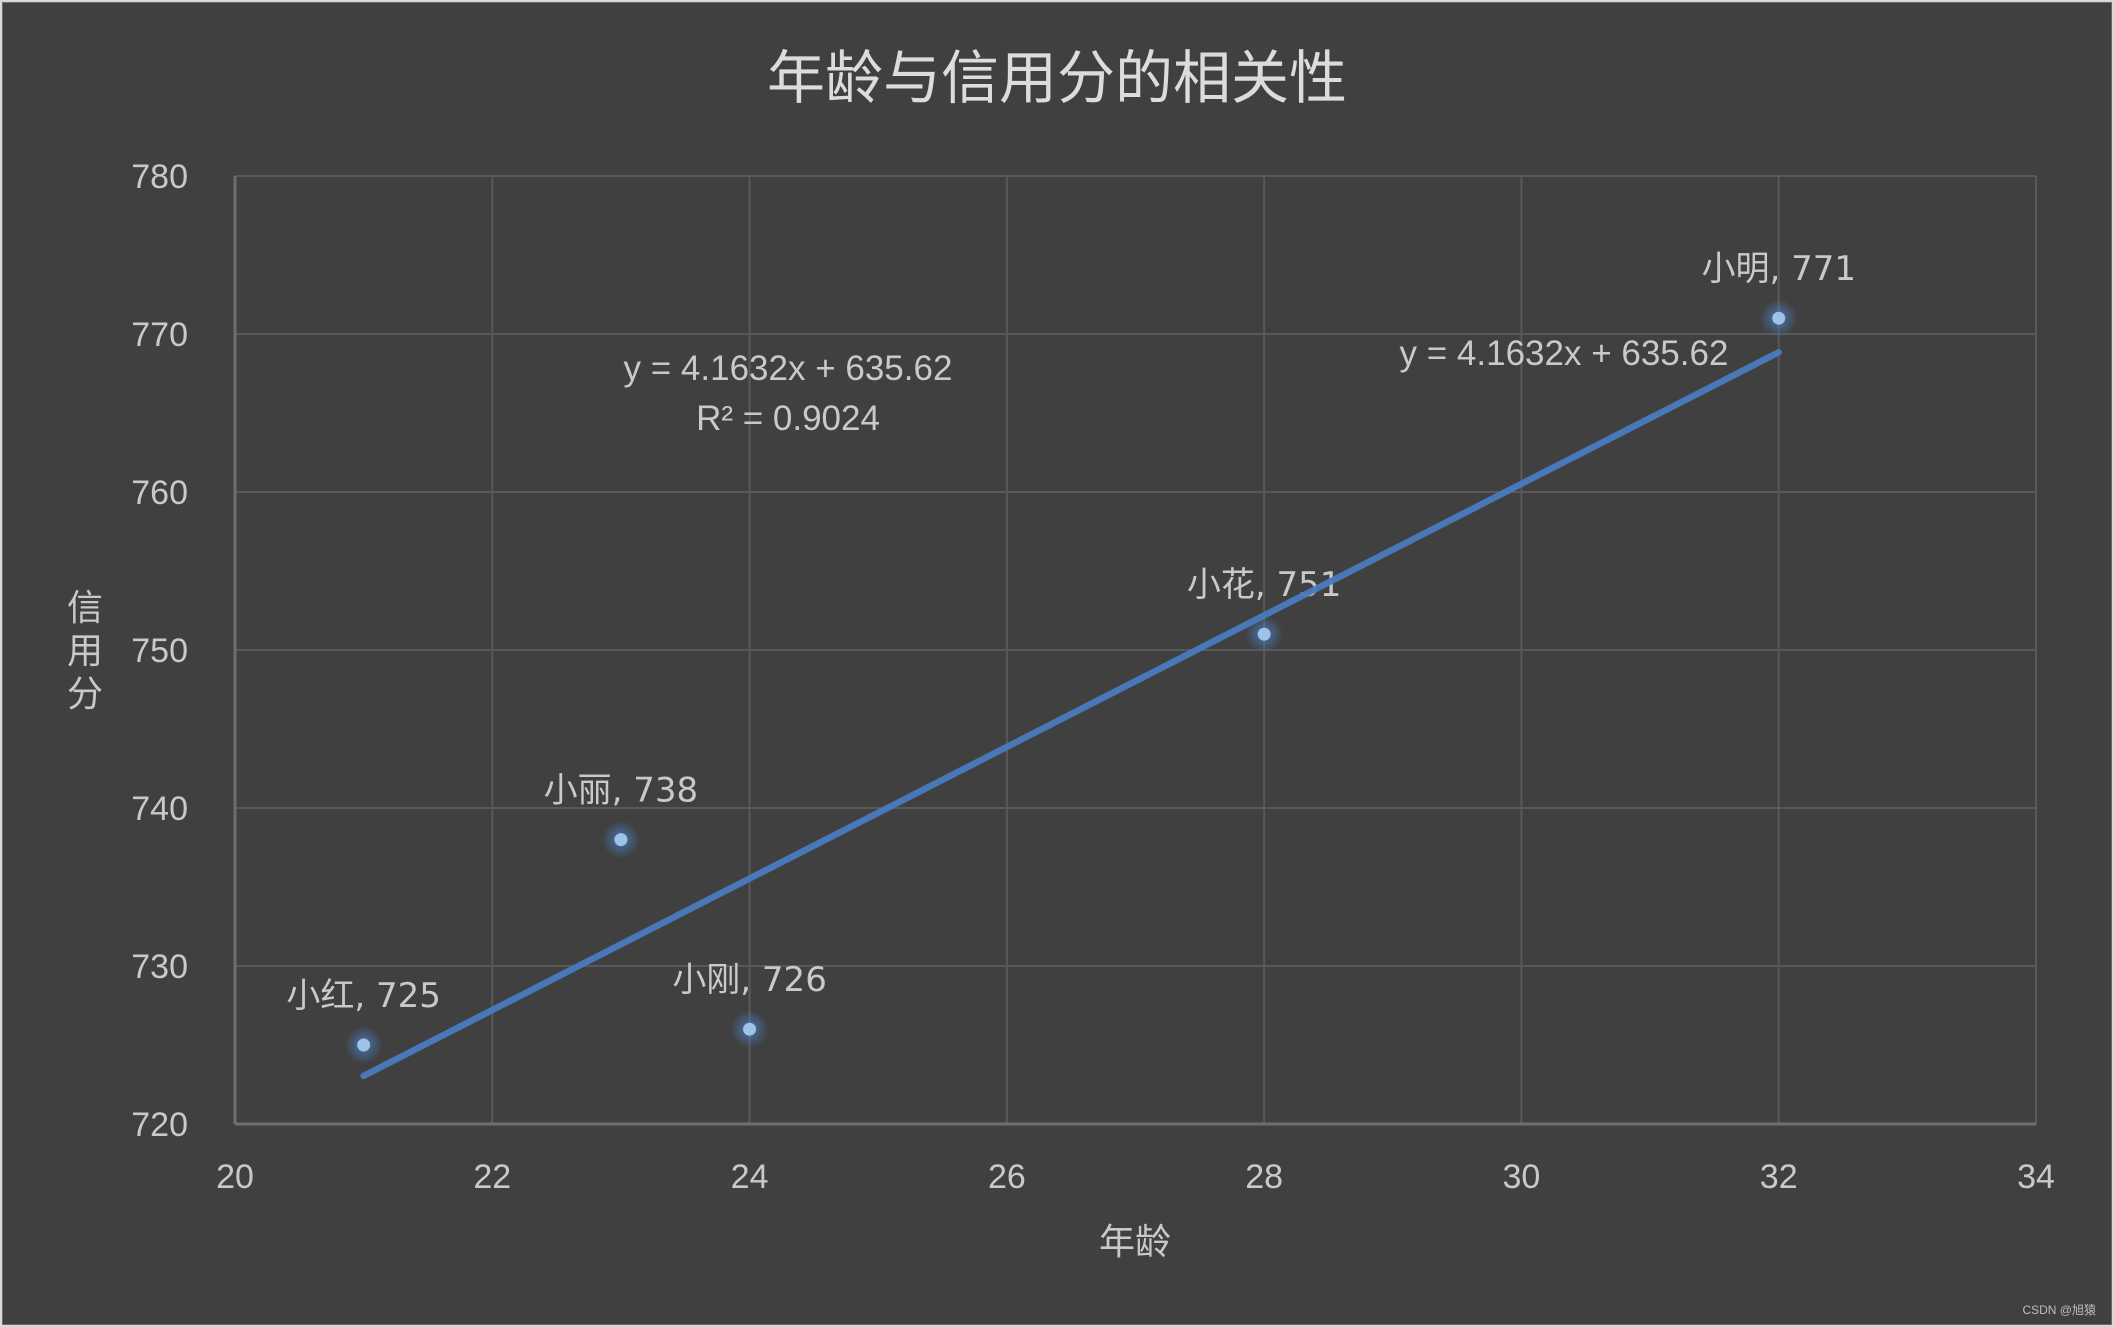 The image size is (2114, 1327). Describe the element at coordinates (1057, 78) in the screenshot. I see `chart-title: 年龄与信用分的相关性` at that location.